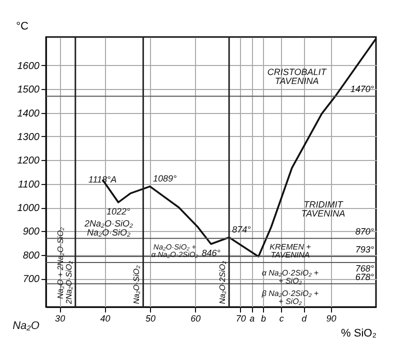 This screenshot has width=394, height=358. Describe the element at coordinates (28, 208) in the screenshot. I see `y-tick-label: 1000` at that location.